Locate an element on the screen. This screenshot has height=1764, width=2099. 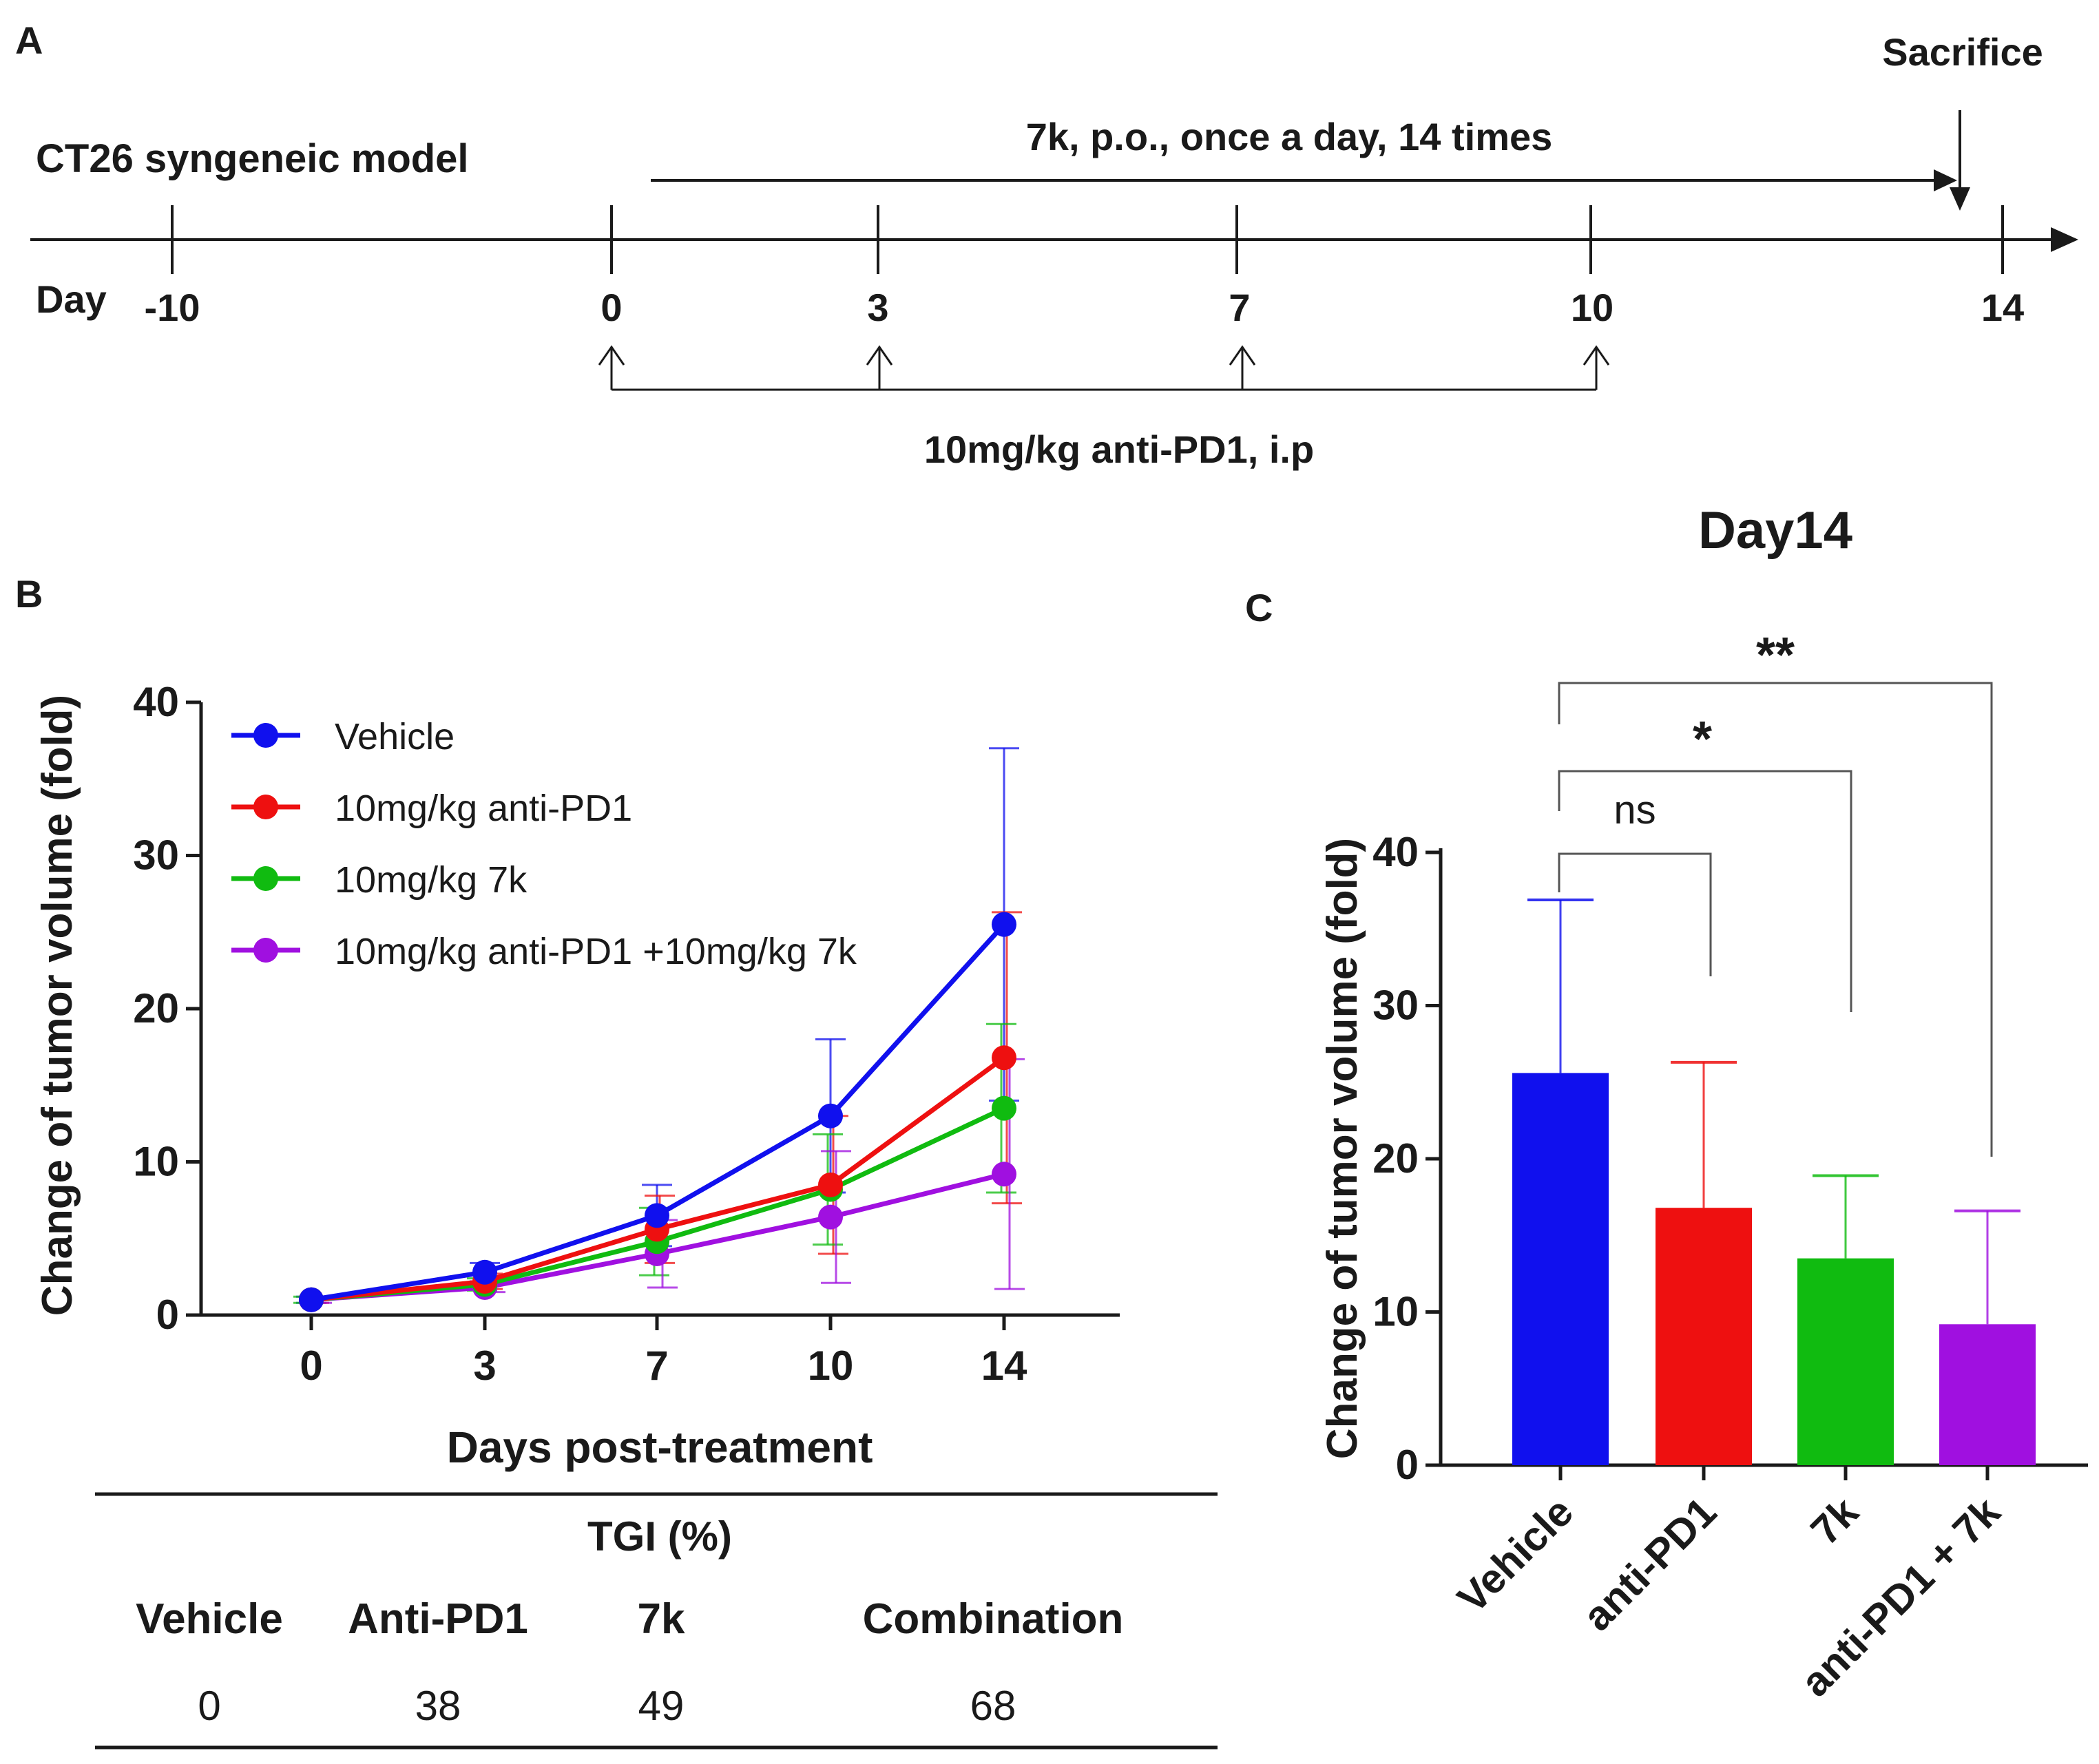
sig-label-double-star: ** is located at coordinates (1775, 655).